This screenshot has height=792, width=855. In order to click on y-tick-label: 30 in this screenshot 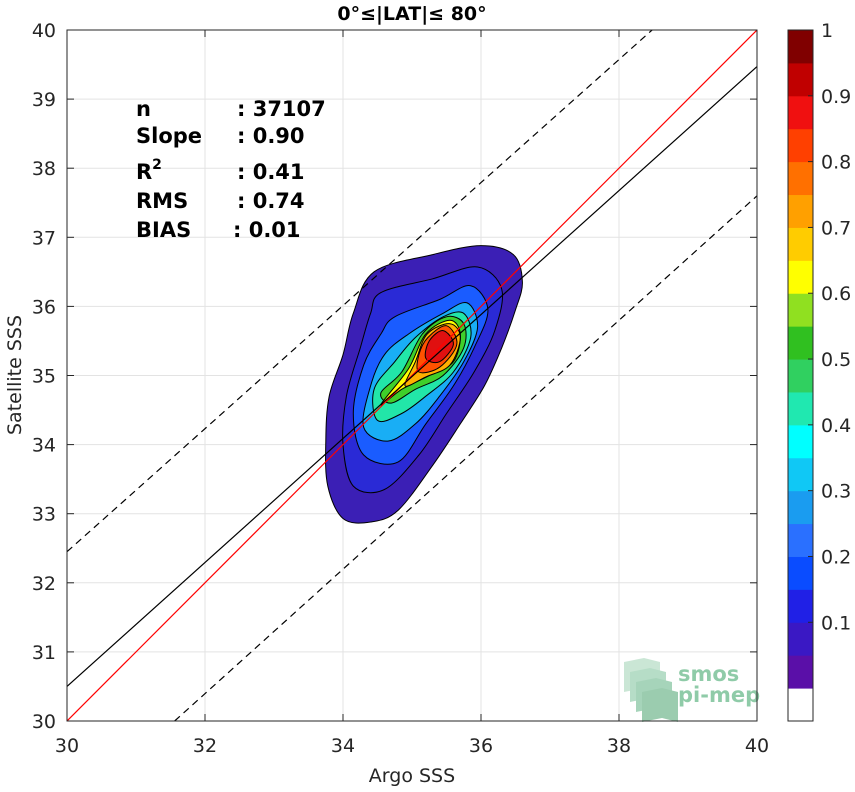, I will do `click(44, 722)`.